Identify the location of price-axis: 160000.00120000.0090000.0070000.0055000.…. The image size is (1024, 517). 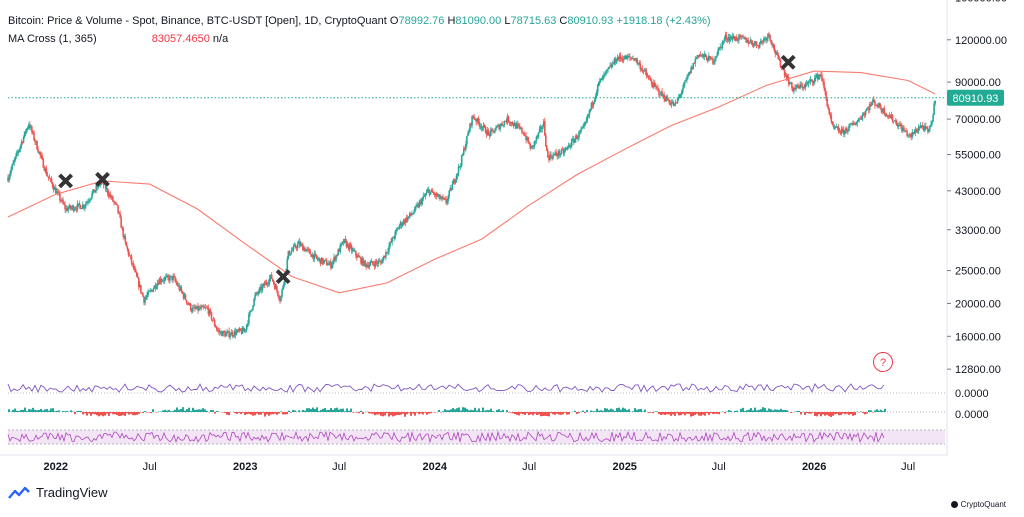
(977, 188).